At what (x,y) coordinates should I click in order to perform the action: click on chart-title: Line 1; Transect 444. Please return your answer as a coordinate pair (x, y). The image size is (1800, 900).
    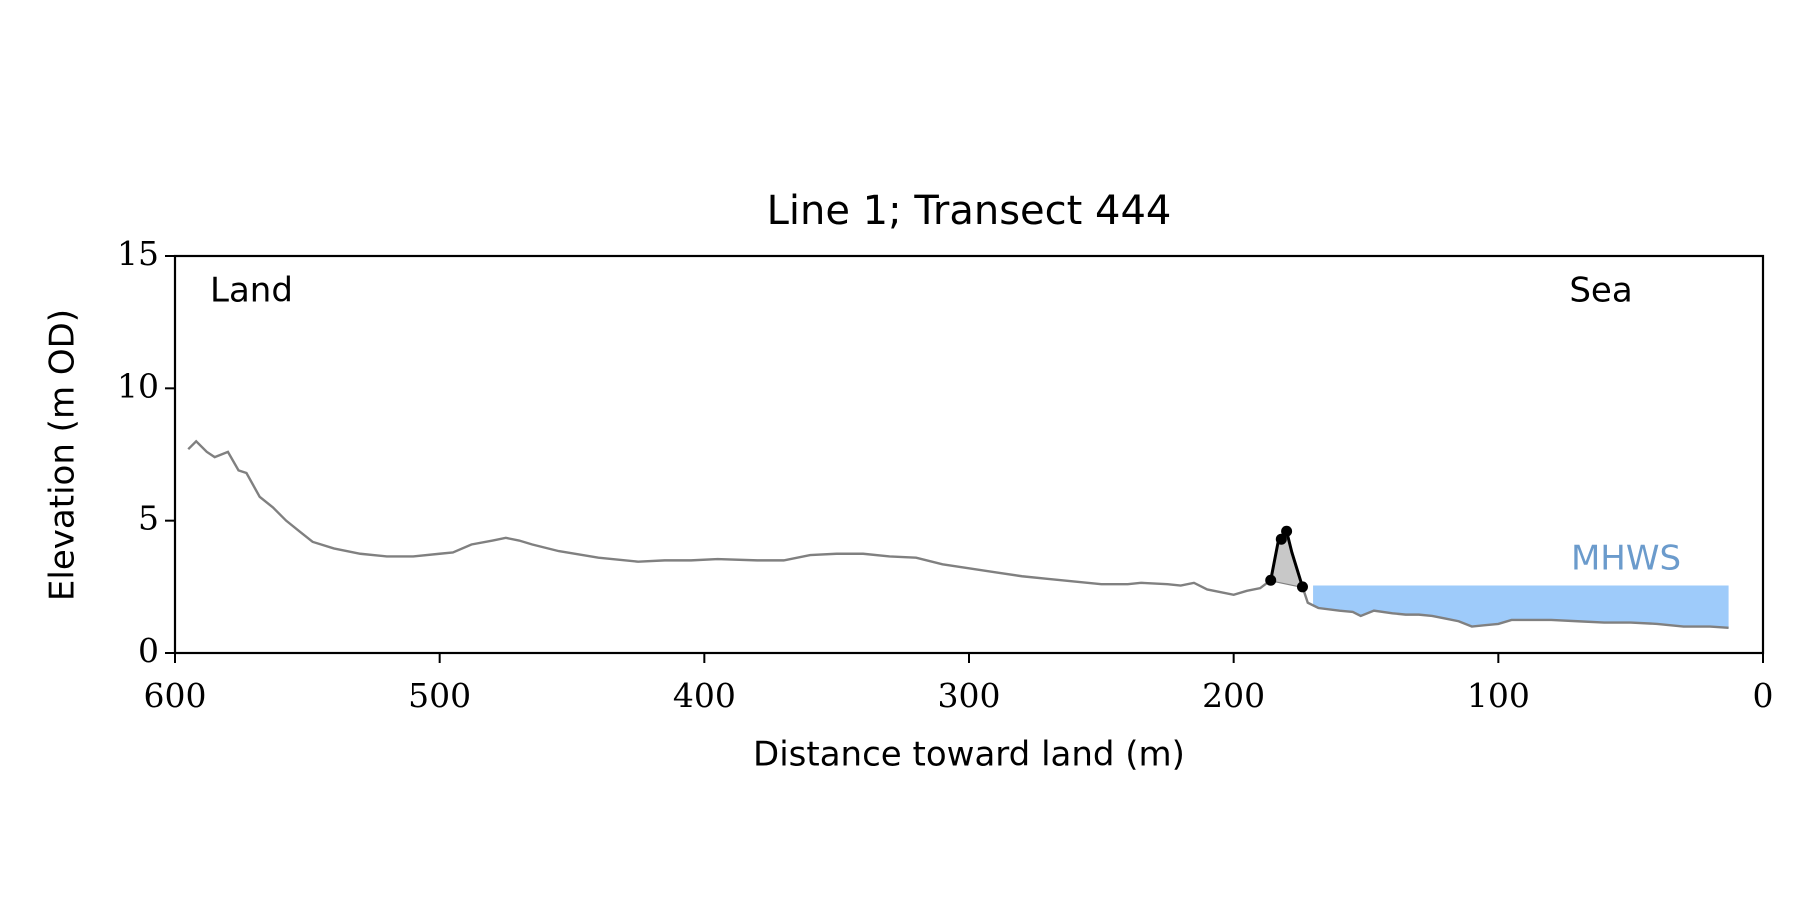
    Looking at the image, I should click on (969, 211).